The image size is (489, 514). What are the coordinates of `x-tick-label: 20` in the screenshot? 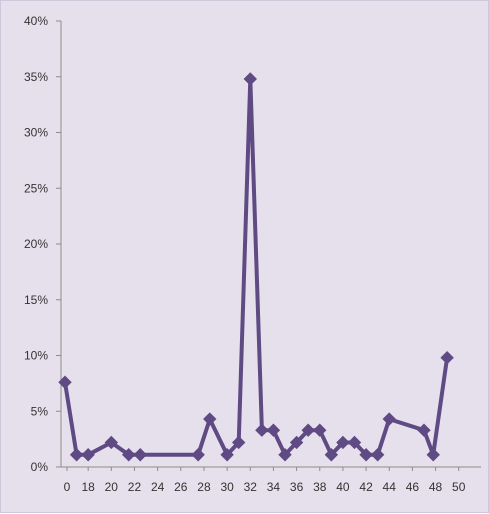 It's located at (112, 487).